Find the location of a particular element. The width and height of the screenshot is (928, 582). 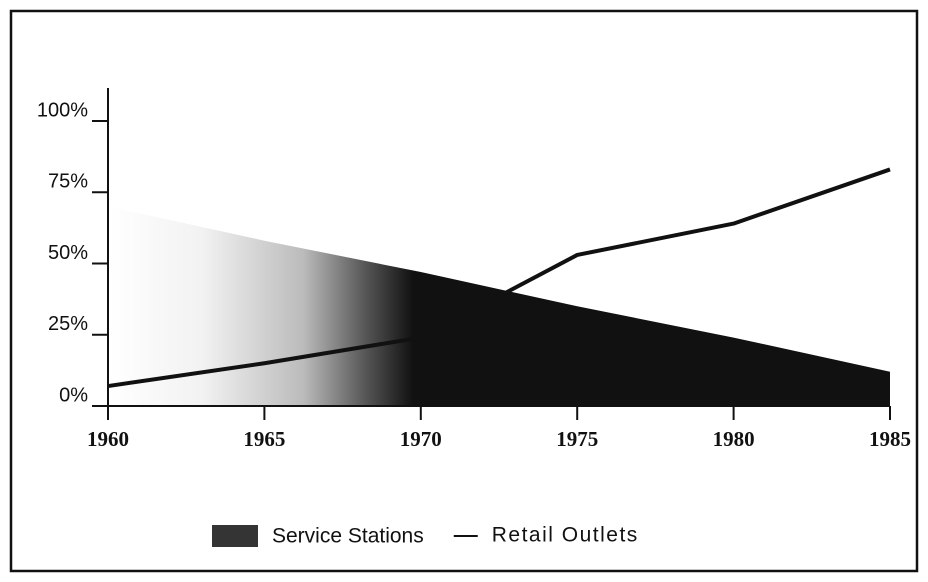

x-tick-label: 1975 is located at coordinates (577, 439).